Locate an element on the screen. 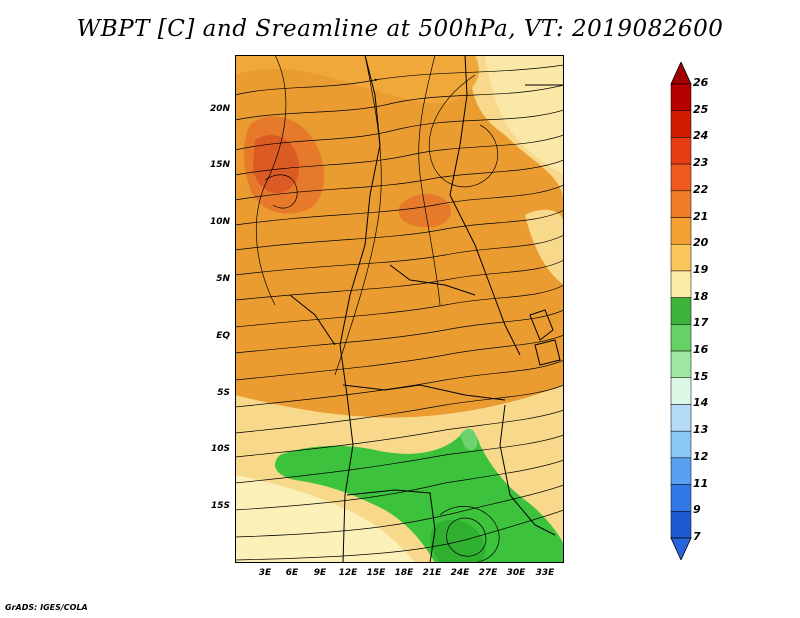 Image resolution: width=800 pixels, height=618 pixels. colorbar-bottom-arrow is located at coordinates (681, 548).